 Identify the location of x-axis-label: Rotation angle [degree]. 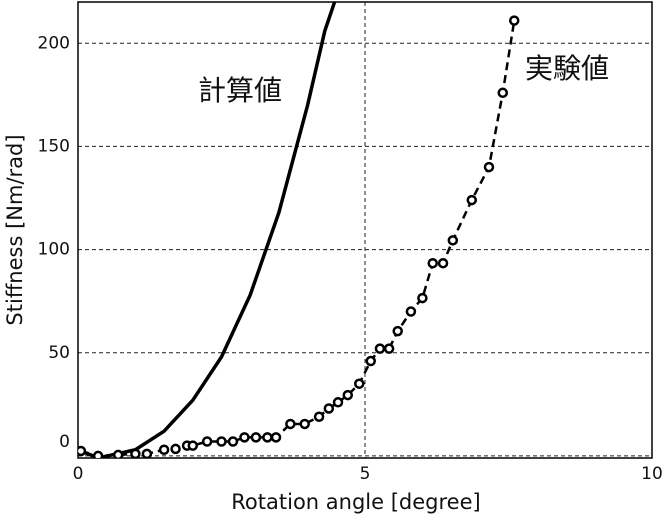
(355, 502).